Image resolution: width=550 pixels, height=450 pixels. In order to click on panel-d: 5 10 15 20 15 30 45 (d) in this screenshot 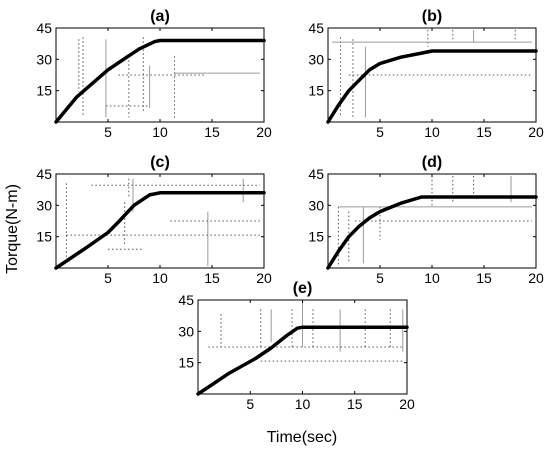, I will do `click(426, 220)`.